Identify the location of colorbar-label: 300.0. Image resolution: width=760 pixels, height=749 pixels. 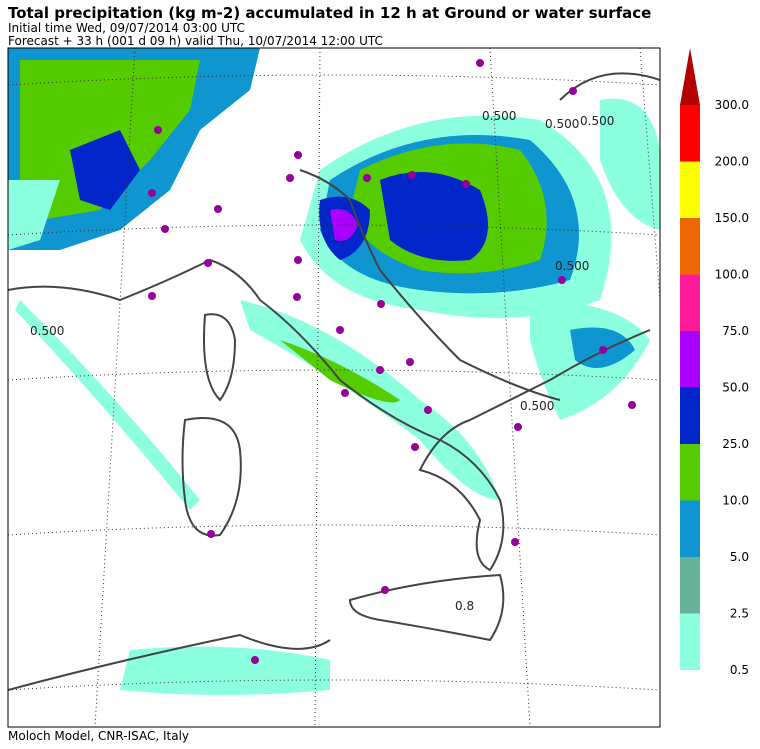
(732, 105).